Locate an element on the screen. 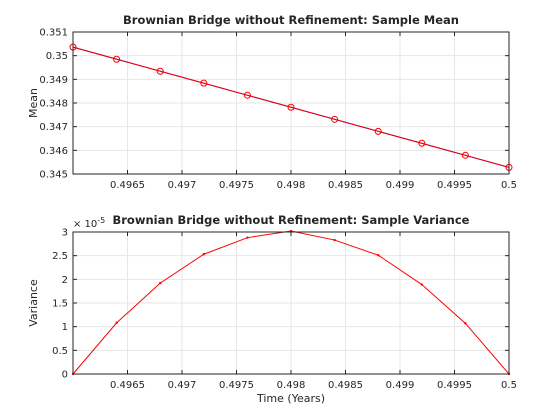 This screenshot has width=560, height=420. y-exponent-label: × 10⁻⁵ is located at coordinates (89, 223).